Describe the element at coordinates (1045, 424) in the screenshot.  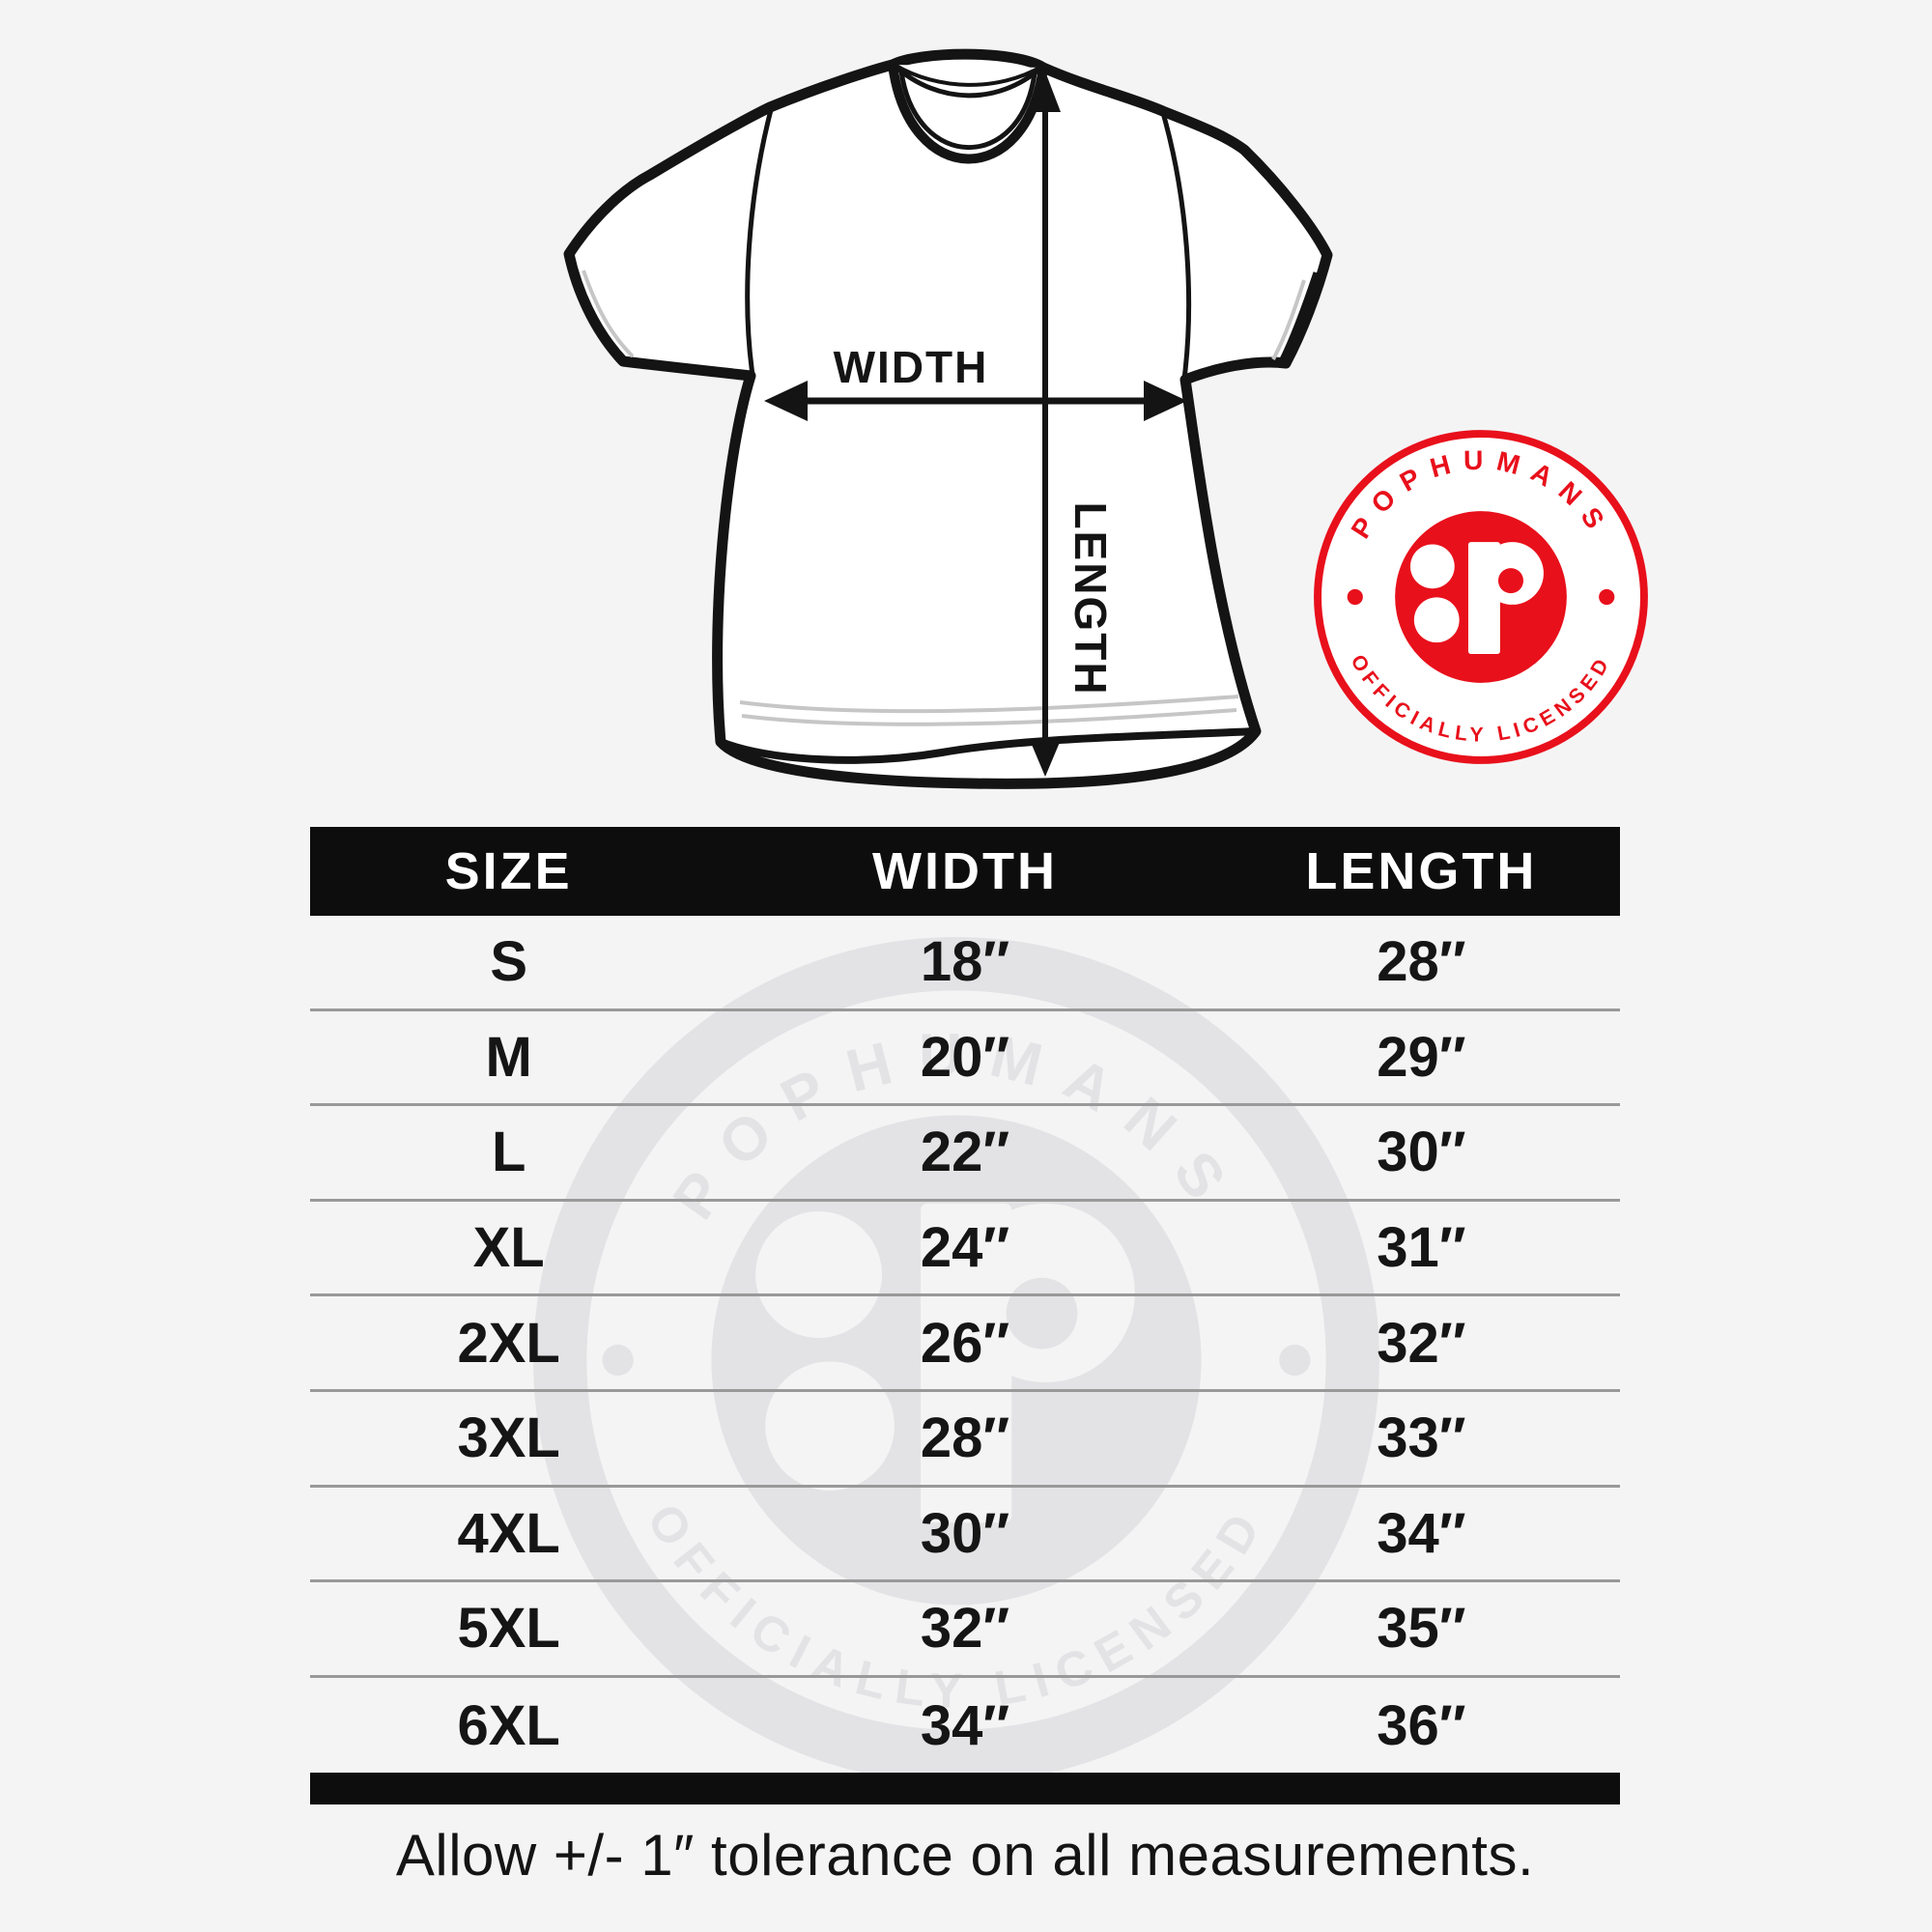
I see `length-arrow` at that location.